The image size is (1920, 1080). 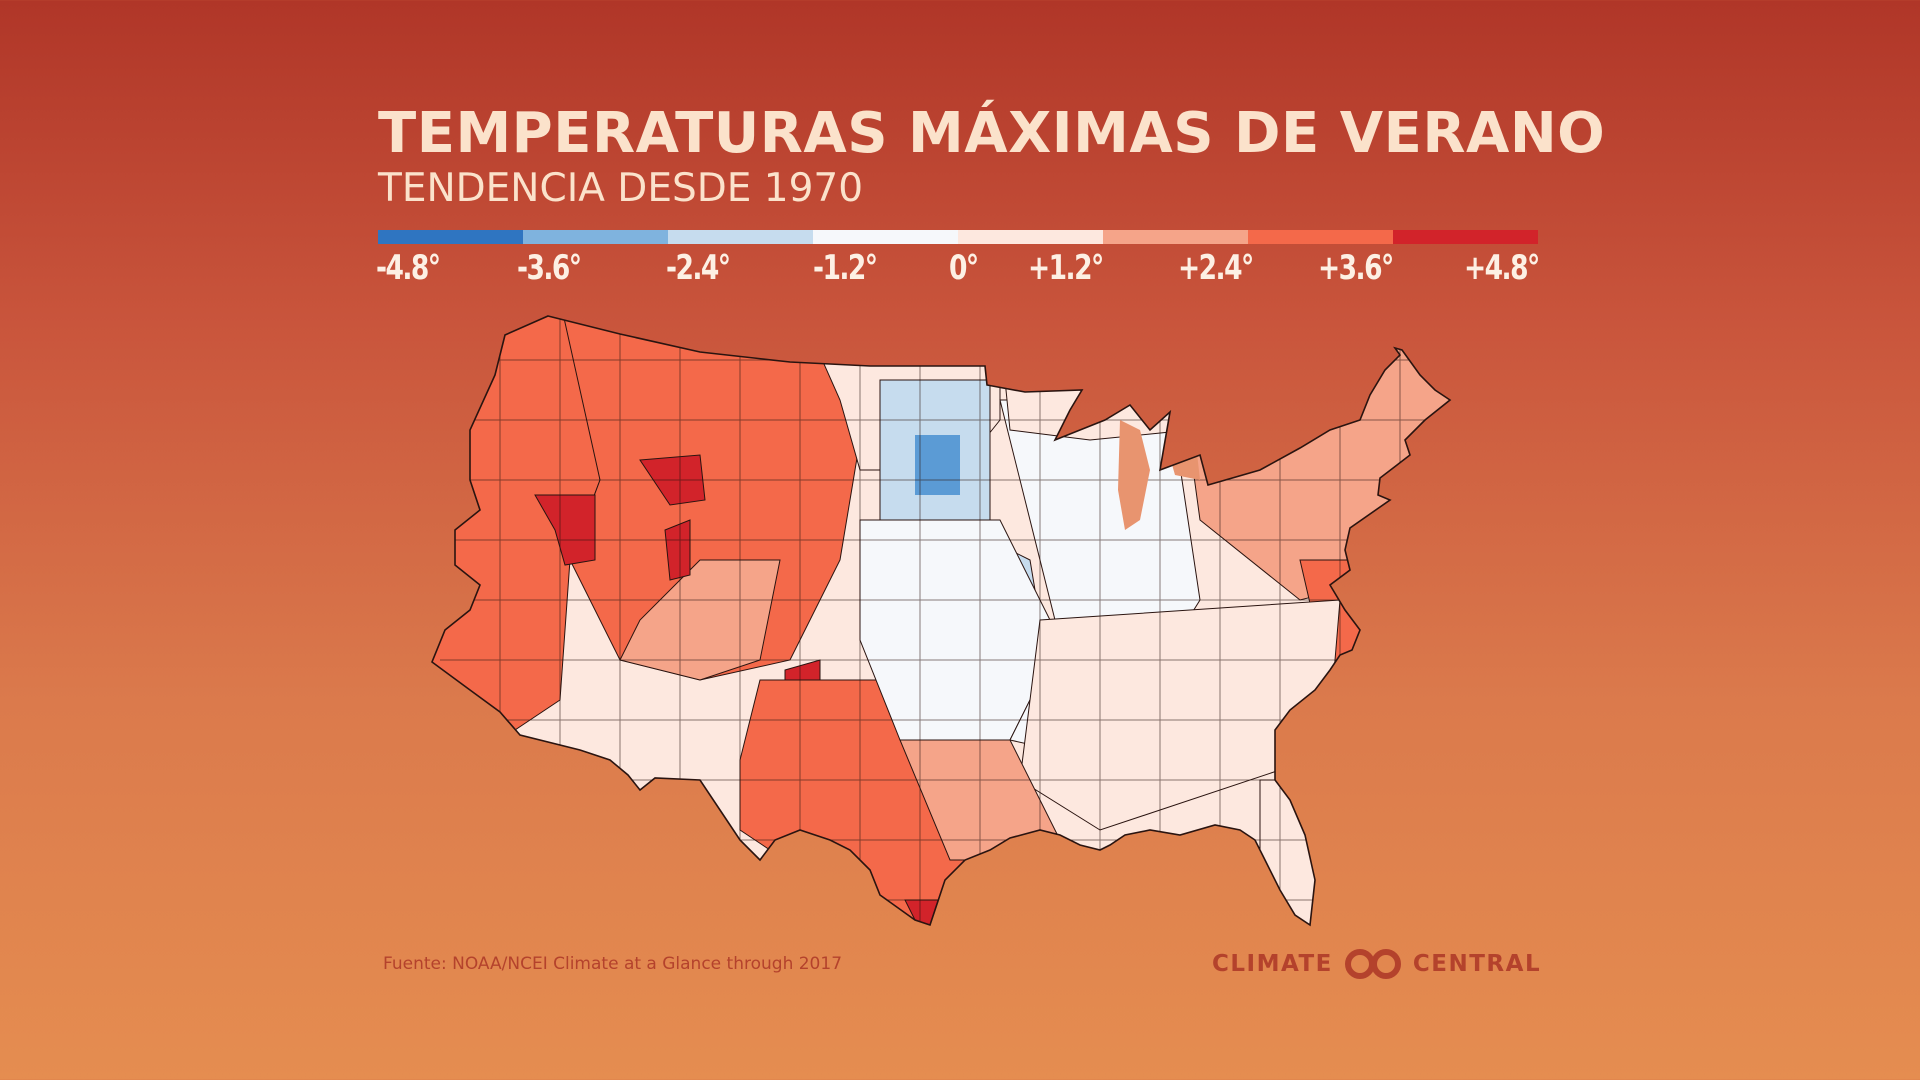 What do you see at coordinates (845, 268) in the screenshot?
I see `scale-tick-label: -1.2°` at bounding box center [845, 268].